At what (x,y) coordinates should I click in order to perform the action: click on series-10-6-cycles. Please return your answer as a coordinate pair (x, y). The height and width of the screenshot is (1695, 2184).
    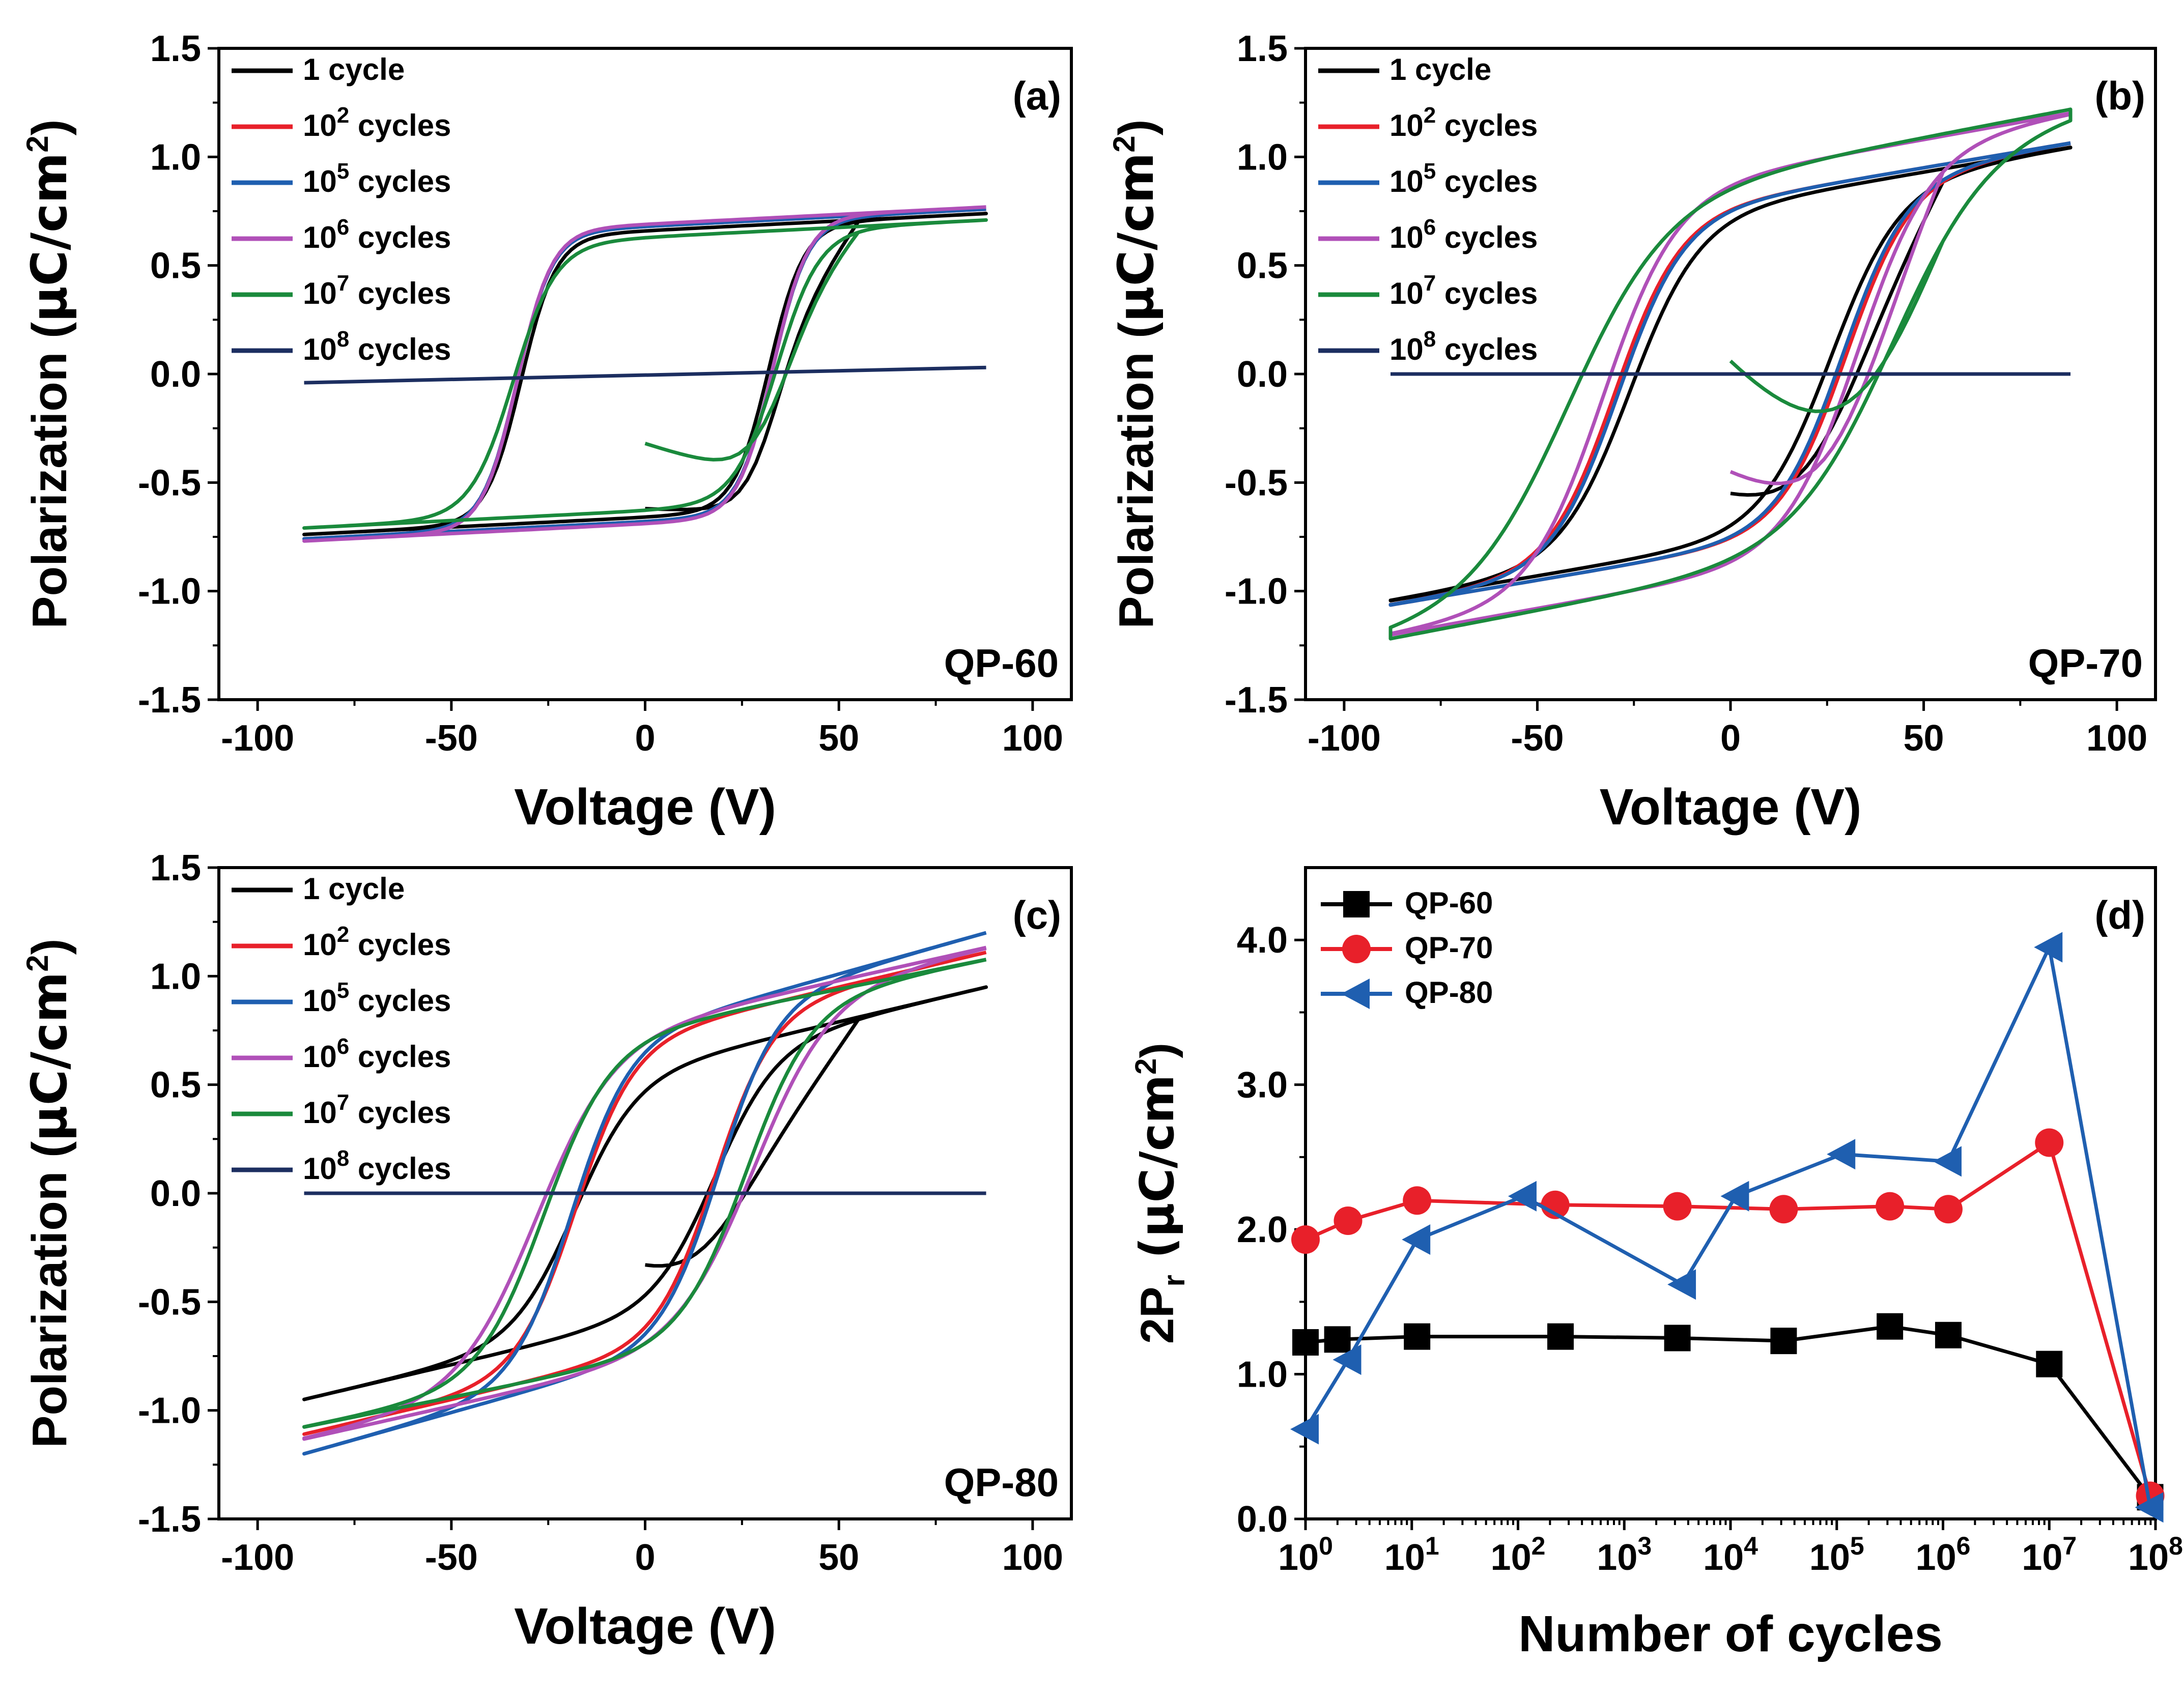
    Looking at the image, I should click on (644, 1193).